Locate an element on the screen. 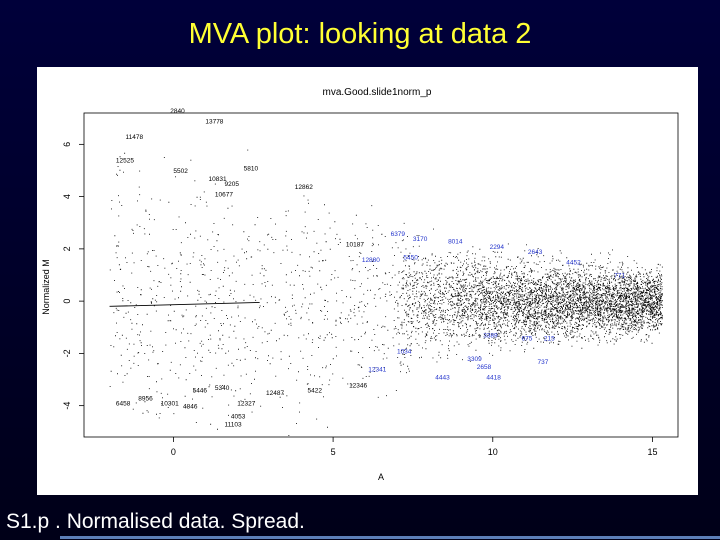  point-label: 4846 is located at coordinates (190, 406).